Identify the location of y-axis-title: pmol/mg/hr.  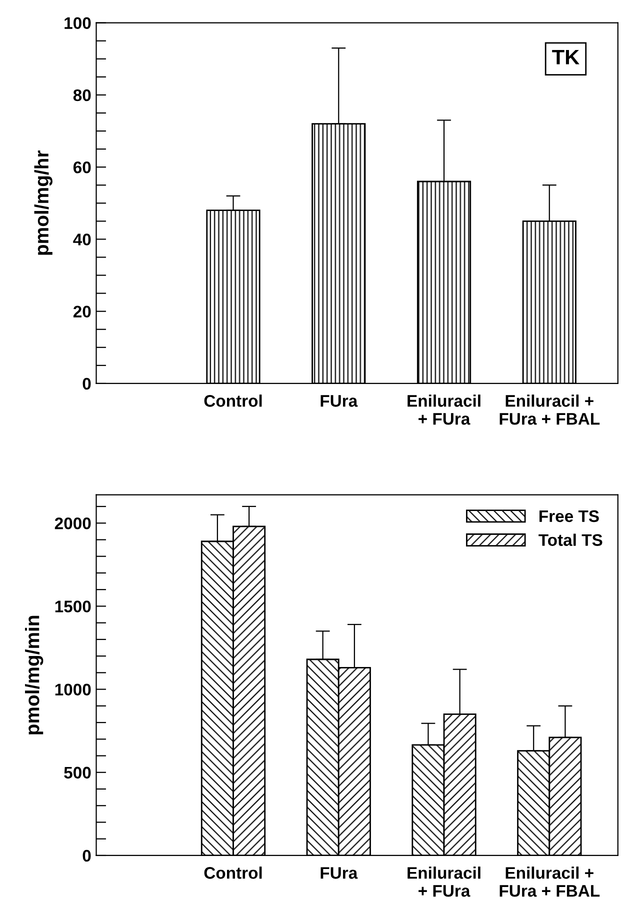
(43, 202).